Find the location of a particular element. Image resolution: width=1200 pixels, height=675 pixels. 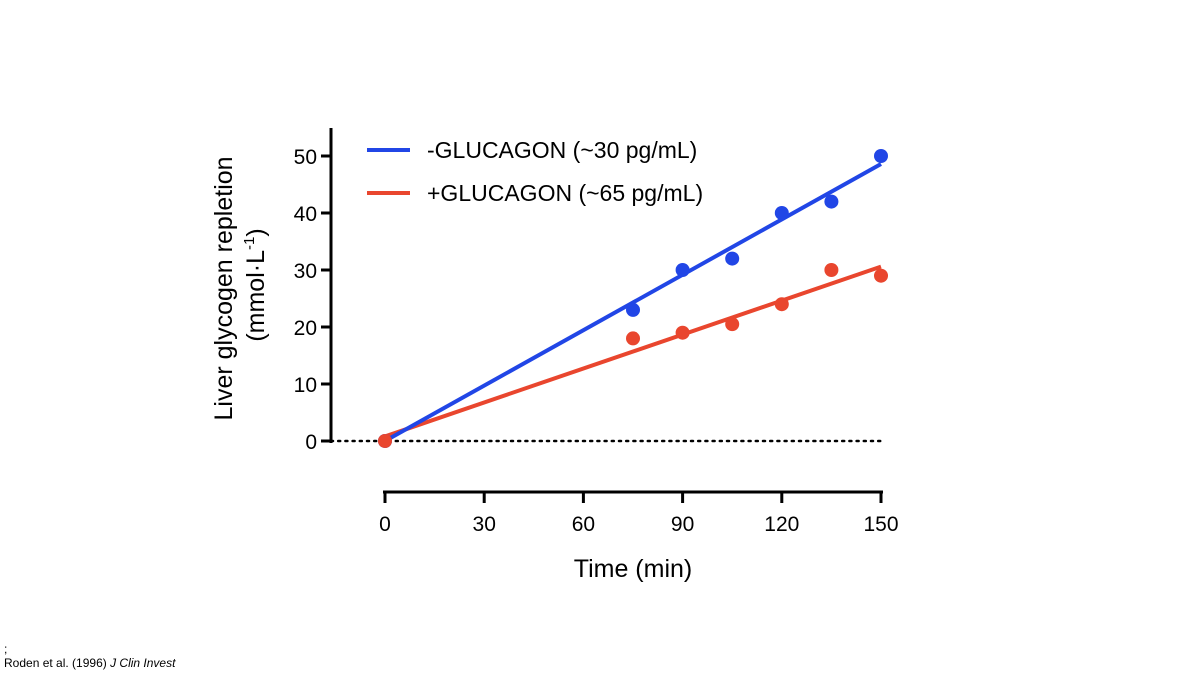

y-tick-label: 0 is located at coordinates (311, 442).